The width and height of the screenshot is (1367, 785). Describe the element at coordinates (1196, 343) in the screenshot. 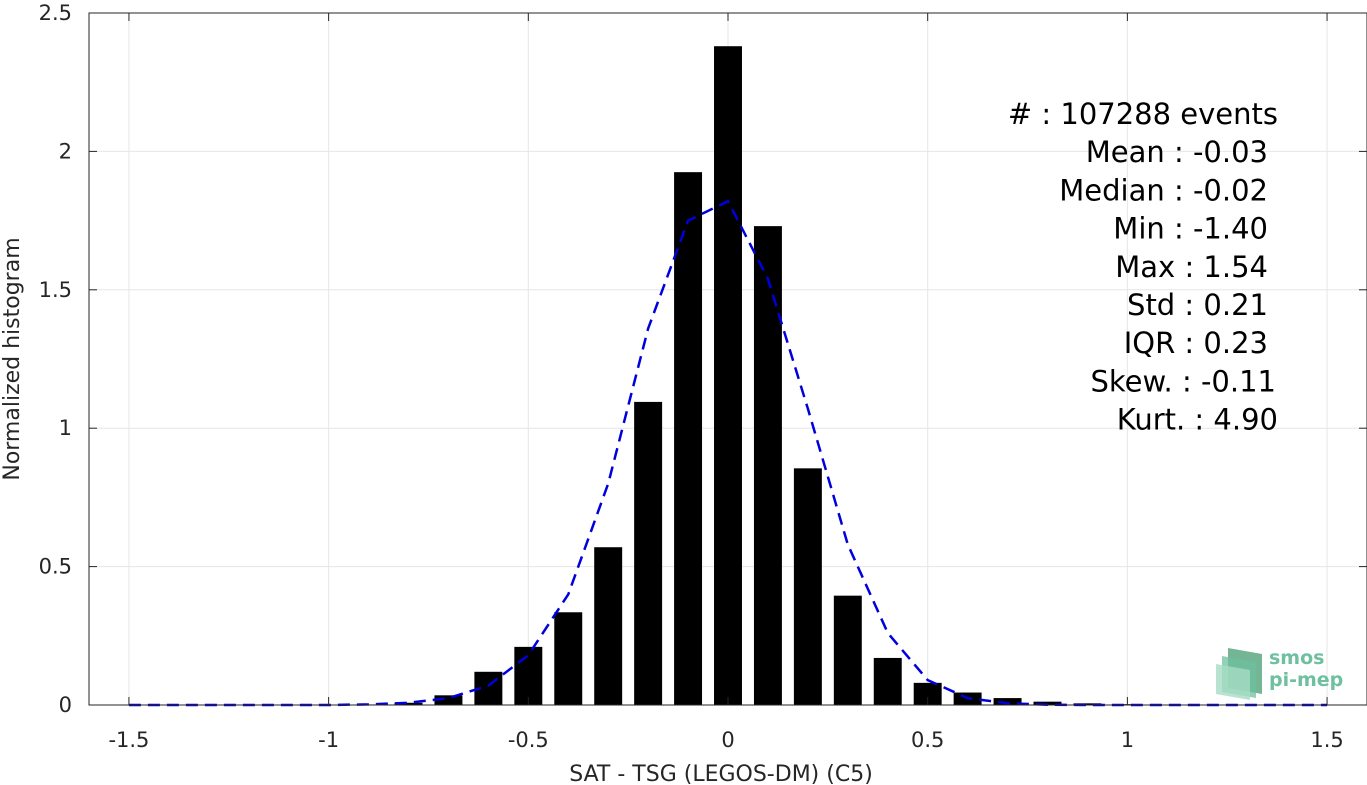

I see `stats-line-6: IQR : 0.23` at that location.